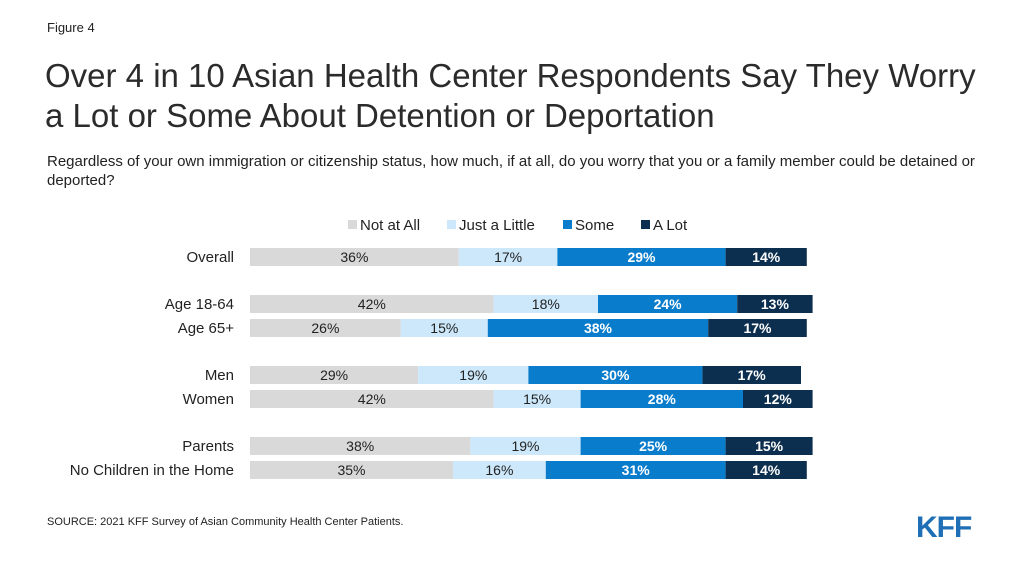 The height and width of the screenshot is (576, 1024). What do you see at coordinates (645, 224) in the screenshot?
I see `legend-swatch-a-lot` at bounding box center [645, 224].